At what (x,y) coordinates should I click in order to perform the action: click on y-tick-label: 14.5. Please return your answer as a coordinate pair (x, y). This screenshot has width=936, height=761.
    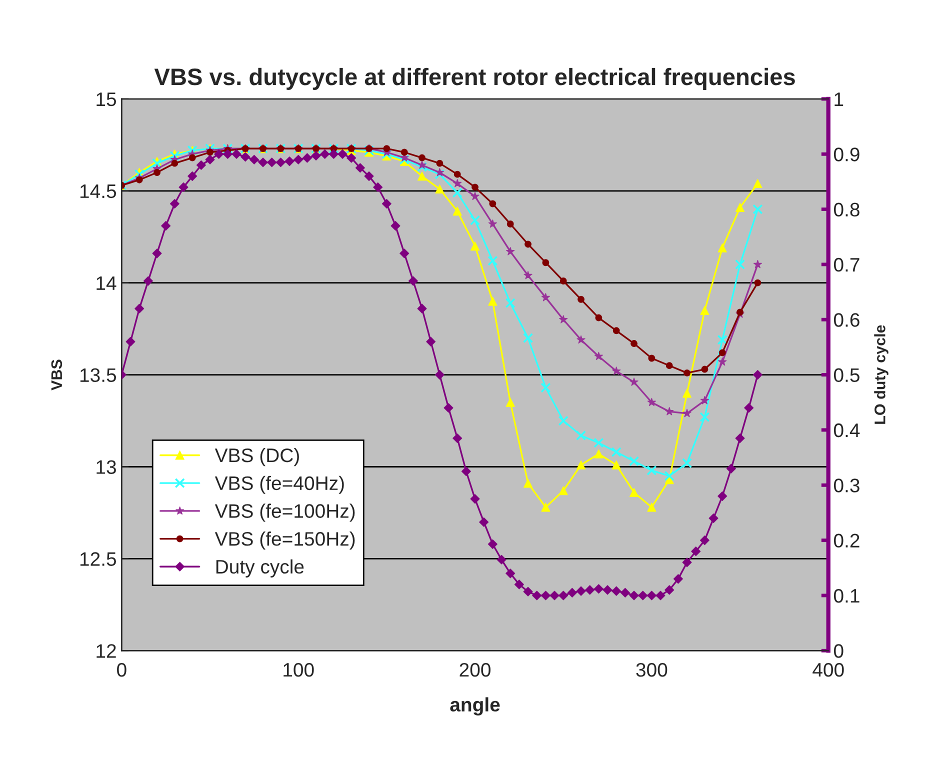
    Looking at the image, I should click on (98, 191).